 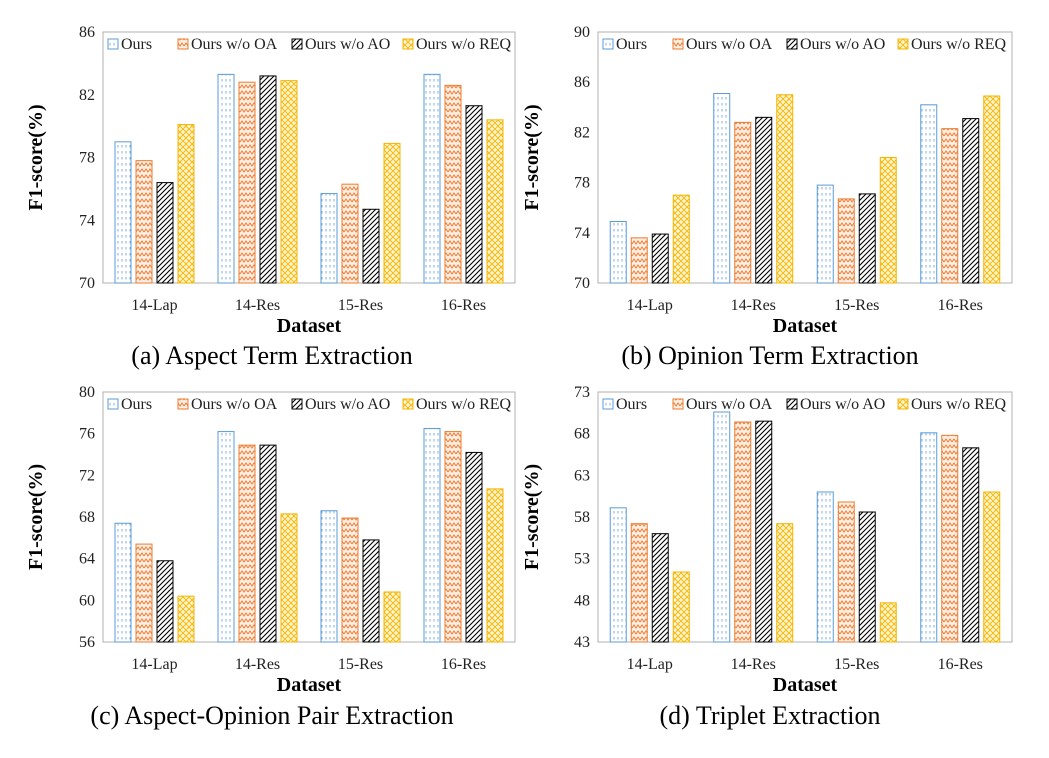 I want to click on y-tick-label: 63, so click(x=582, y=475).